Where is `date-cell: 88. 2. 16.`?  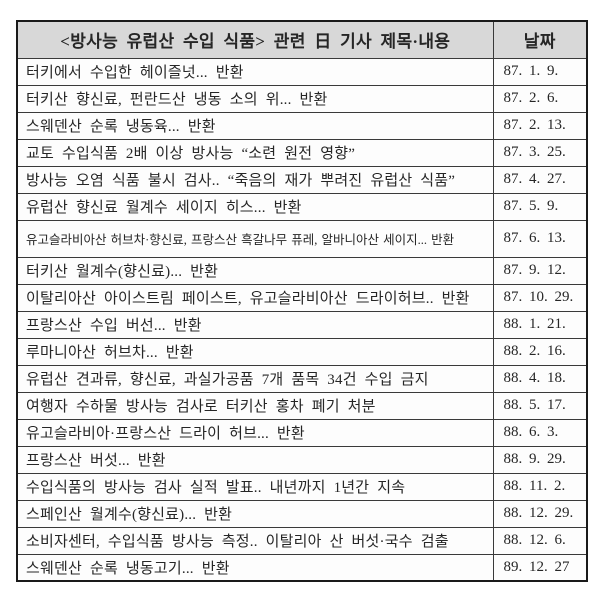
date-cell: 88. 2. 16. is located at coordinates (540, 351).